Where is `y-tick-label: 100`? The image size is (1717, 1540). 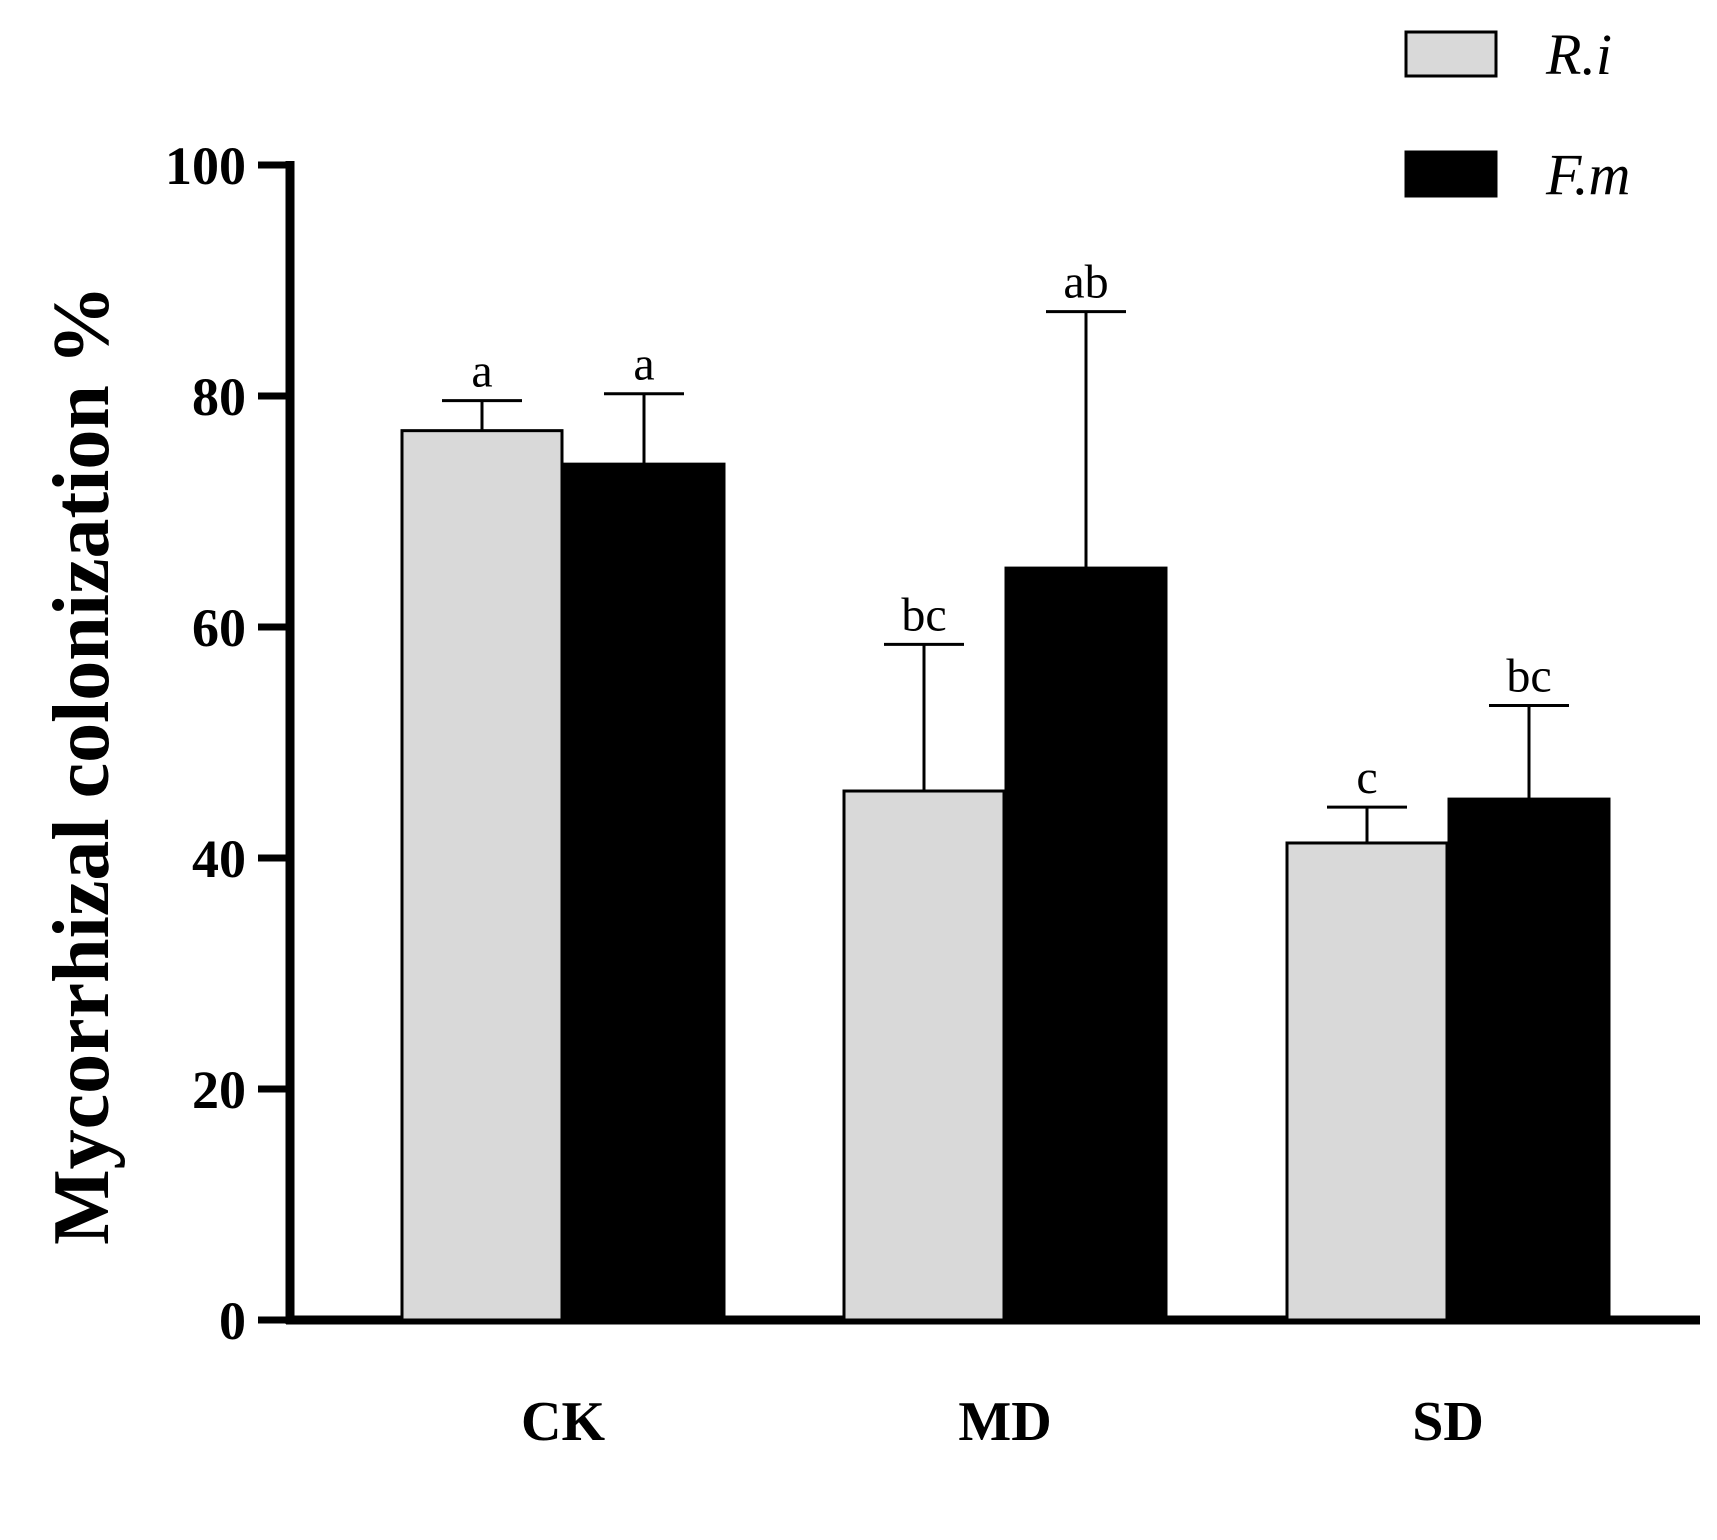 y-tick-label: 100 is located at coordinates (205, 166).